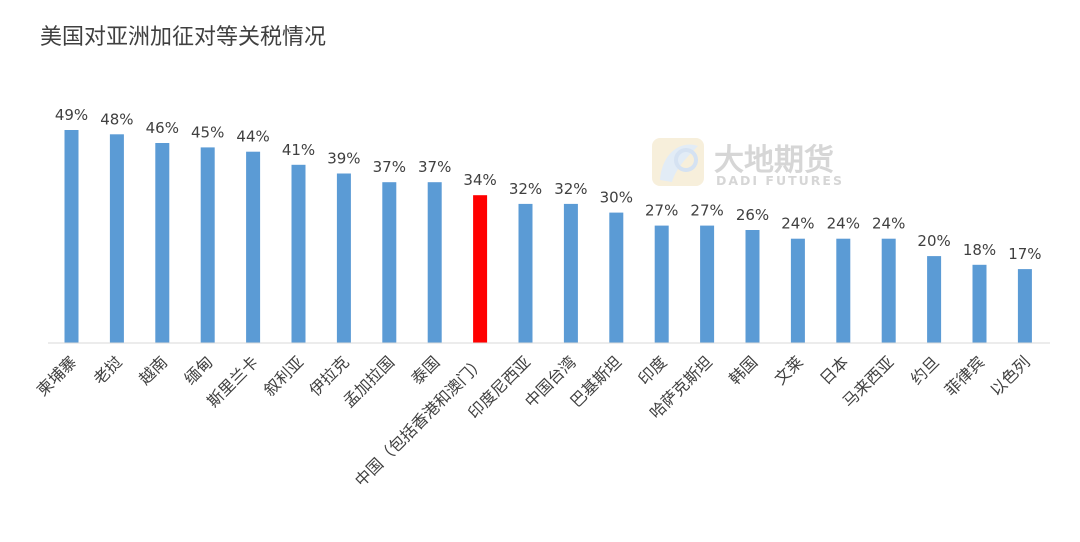 The image size is (1080, 542). I want to click on x-tick-label-14: 印度, so click(652, 370).